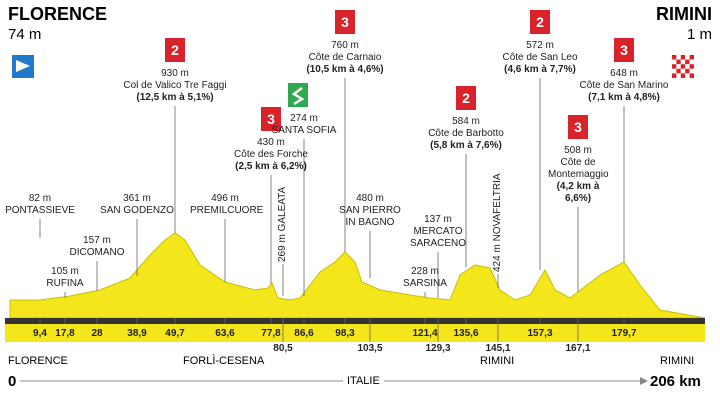 Image resolution: width=720 pixels, height=409 pixels. Describe the element at coordinates (370, 348) in the screenshot. I see `km-label: 103,5` at that location.